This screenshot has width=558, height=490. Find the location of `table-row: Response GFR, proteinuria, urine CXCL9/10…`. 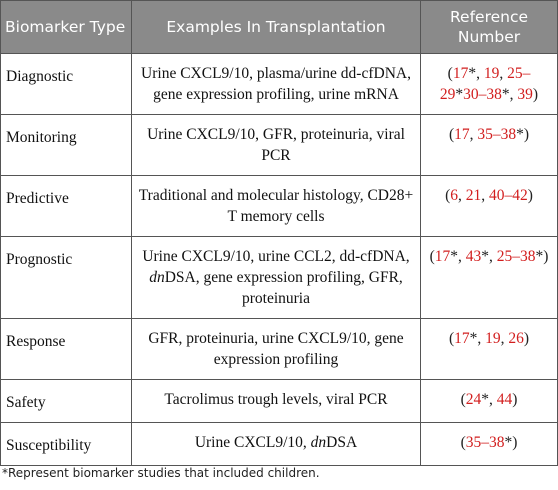

table-row: Response GFR, proteinuria, urine CXCL9/10… is located at coordinates (279, 349).